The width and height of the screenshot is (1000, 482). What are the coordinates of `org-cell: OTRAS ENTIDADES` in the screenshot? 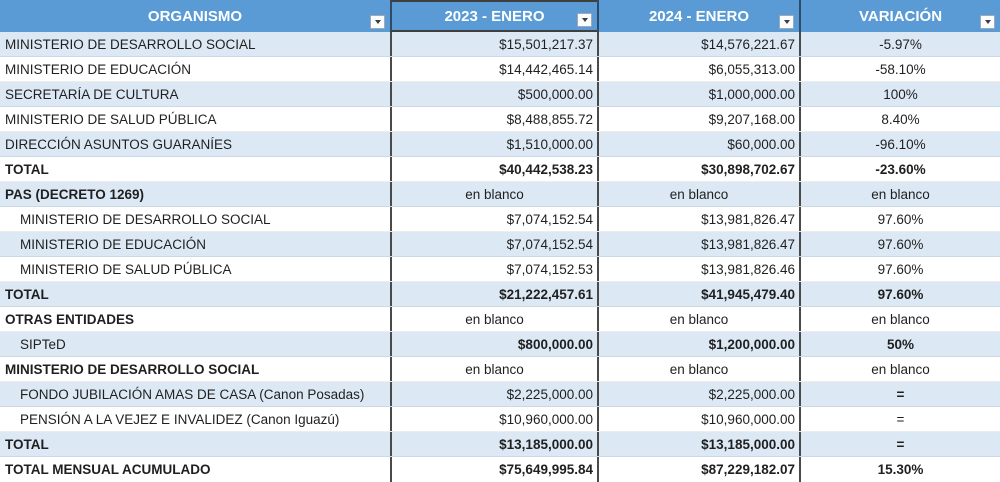 It's located at (70, 319).